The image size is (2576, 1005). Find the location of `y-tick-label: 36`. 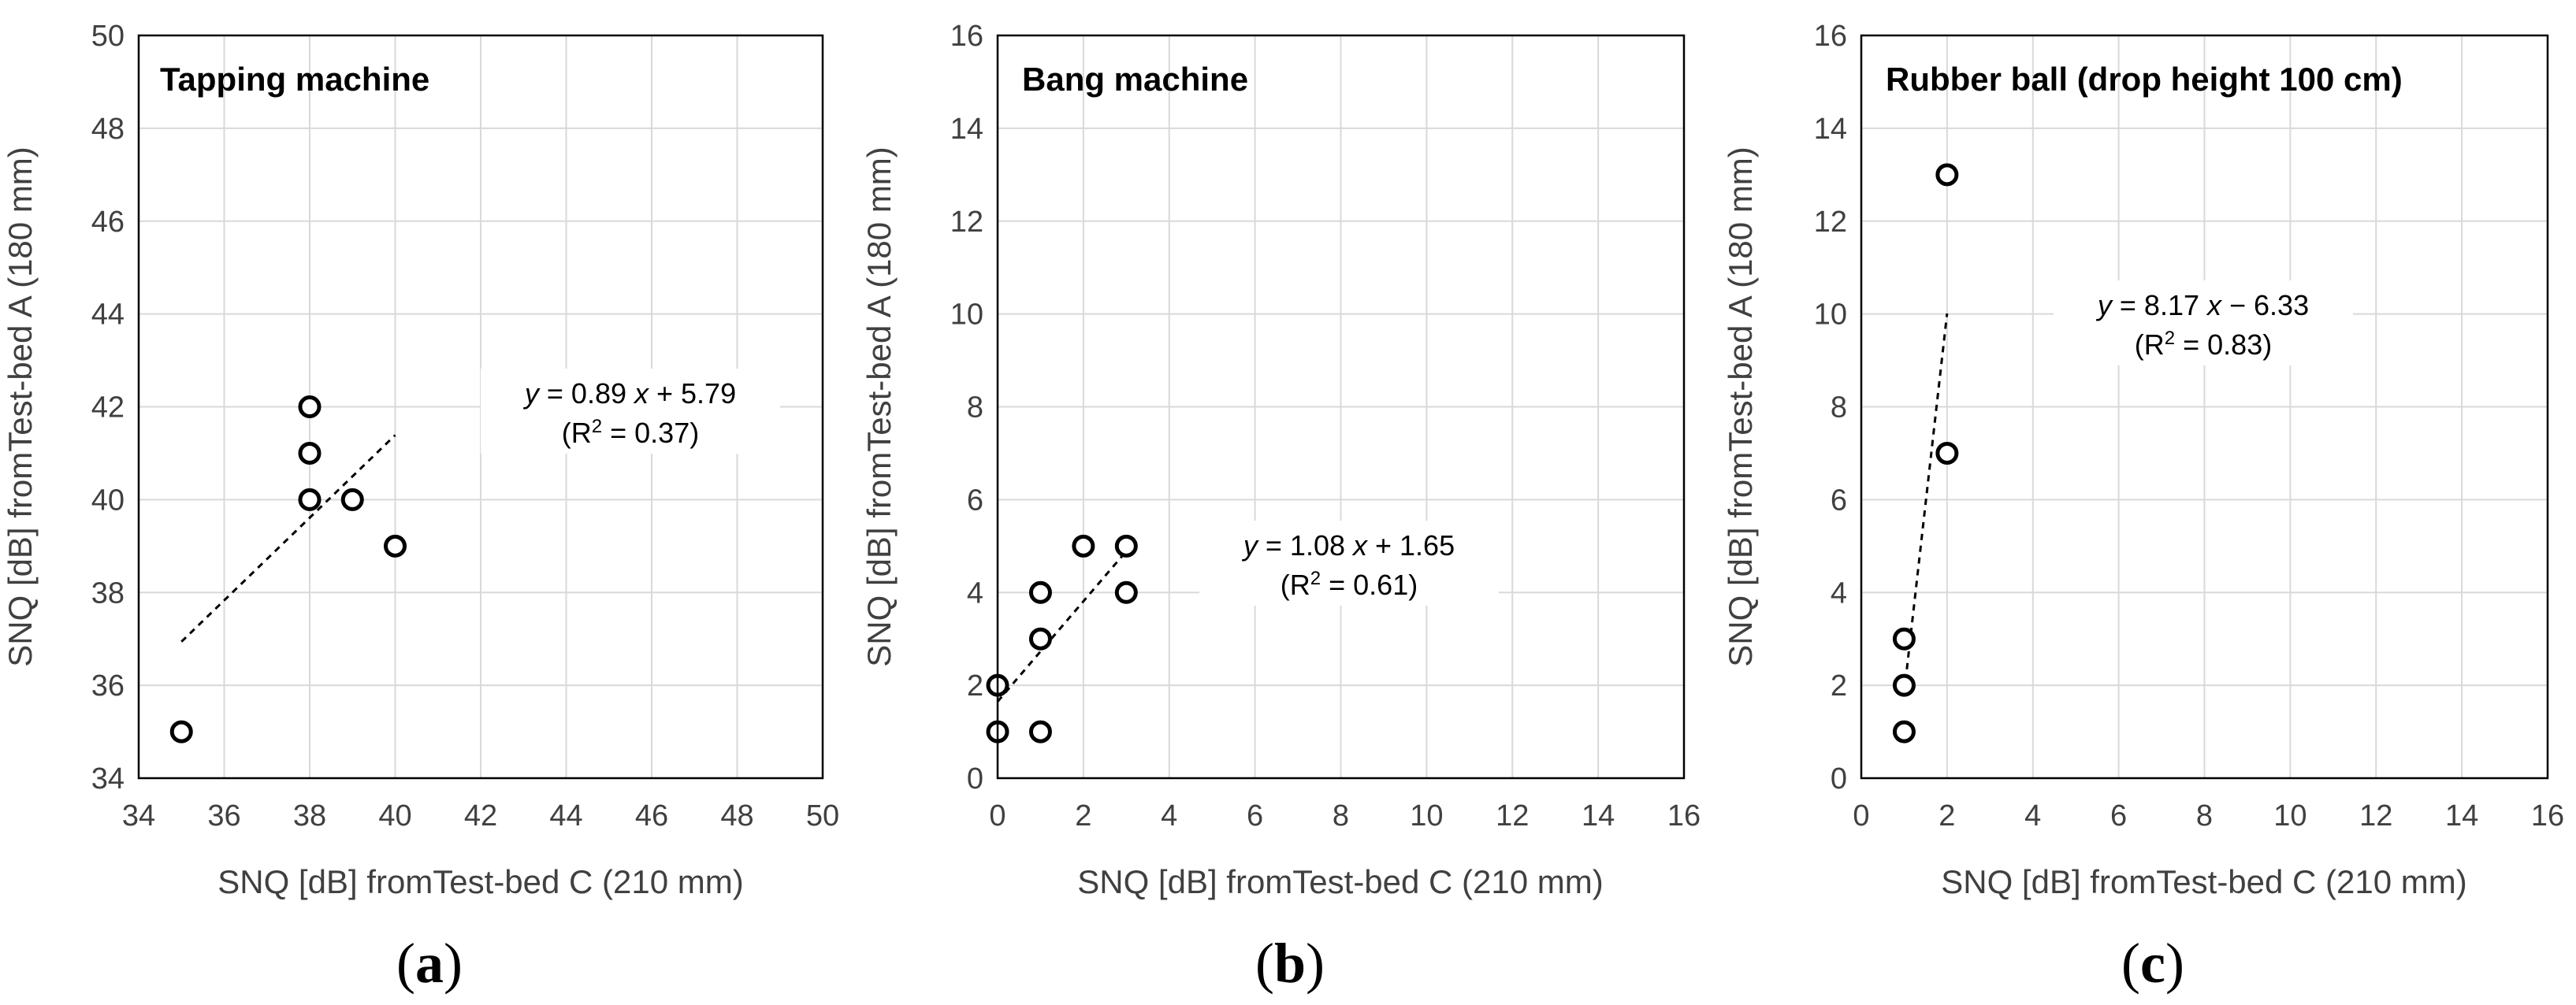

y-tick-label: 36 is located at coordinates (108, 686).